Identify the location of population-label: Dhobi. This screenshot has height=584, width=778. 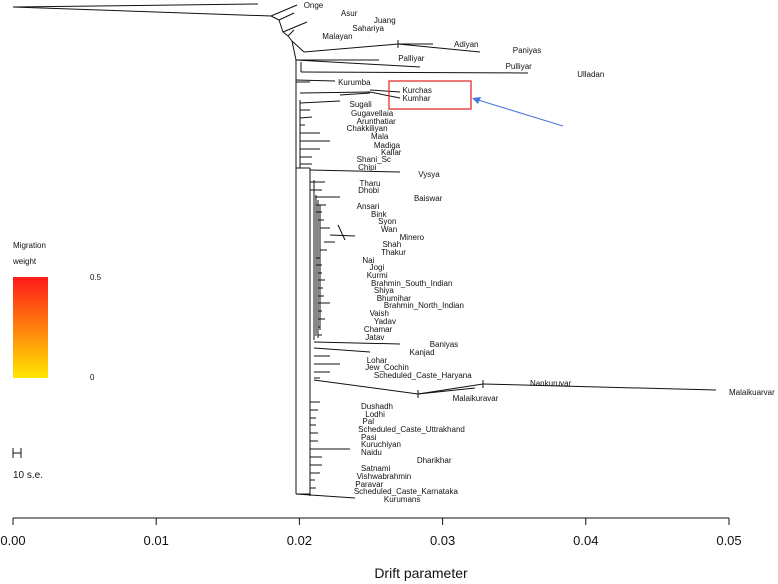
(368, 190).